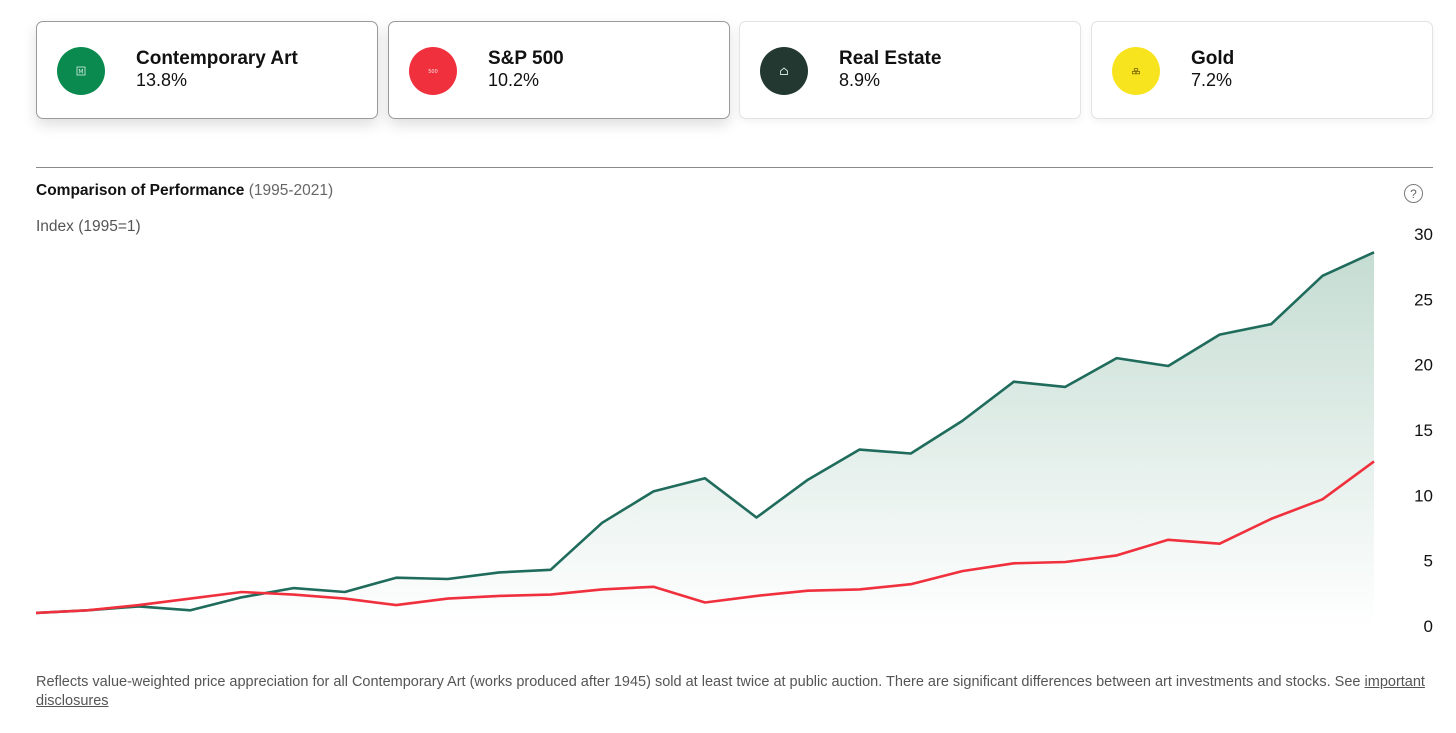  What do you see at coordinates (291, 190) in the screenshot?
I see `chart-subtitle: (1995-2021)` at bounding box center [291, 190].